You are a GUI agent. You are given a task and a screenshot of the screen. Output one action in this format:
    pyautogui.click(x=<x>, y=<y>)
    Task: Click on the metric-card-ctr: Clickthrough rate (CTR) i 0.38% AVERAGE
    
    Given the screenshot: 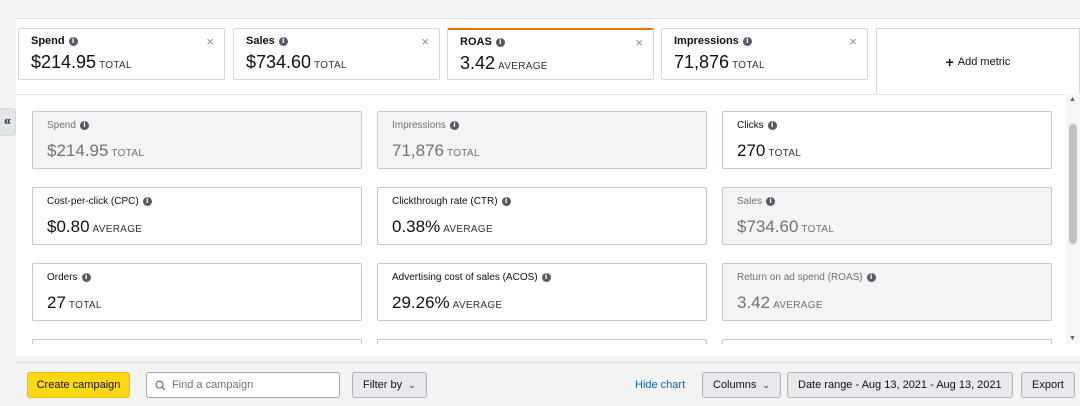 What is the action you would take?
    pyautogui.click(x=542, y=216)
    